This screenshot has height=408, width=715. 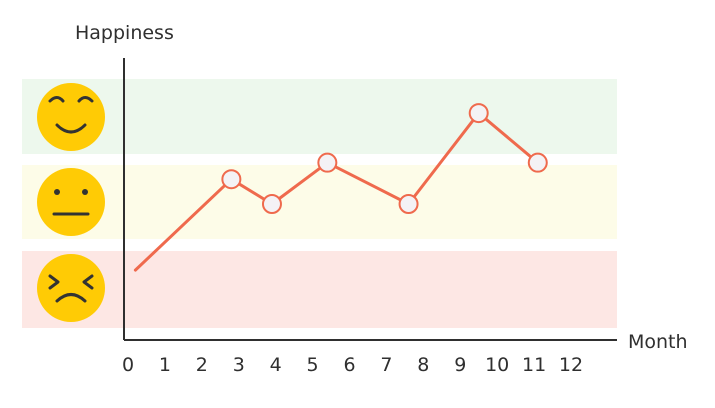 I want to click on x-tick-labels: 0 1 2 3 4 5 6 7 8 9 10 11 12, so click(x=352, y=365).